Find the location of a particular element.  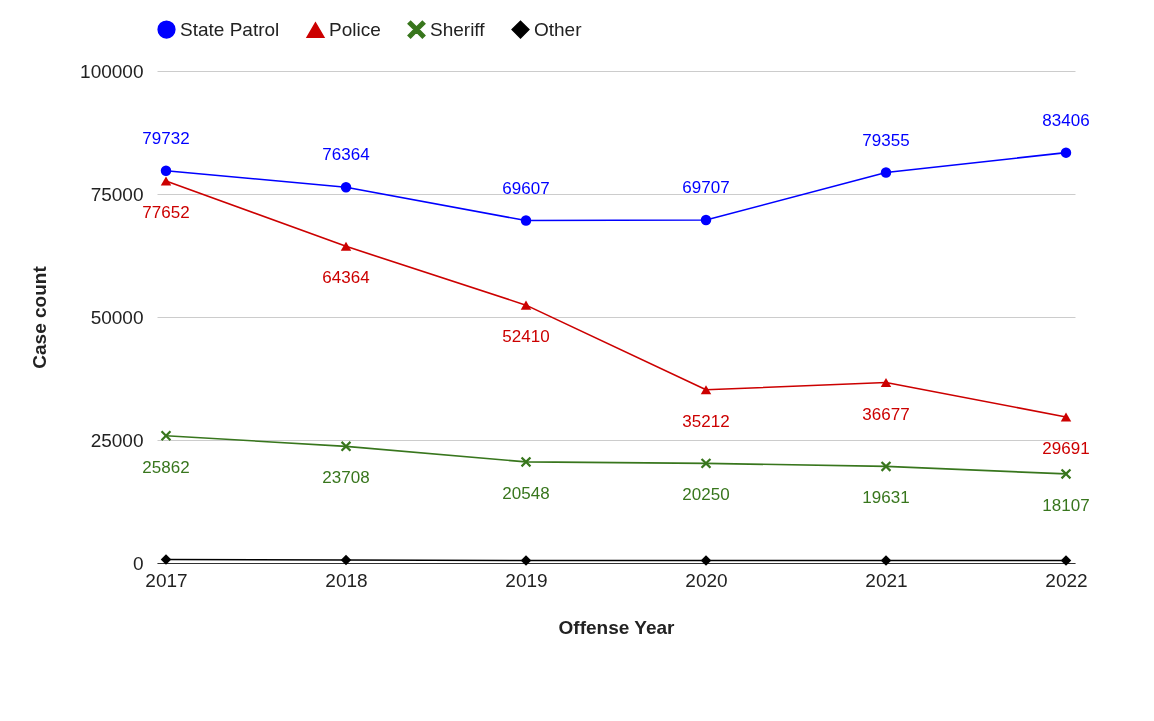

legend-label: Other is located at coordinates (558, 29).